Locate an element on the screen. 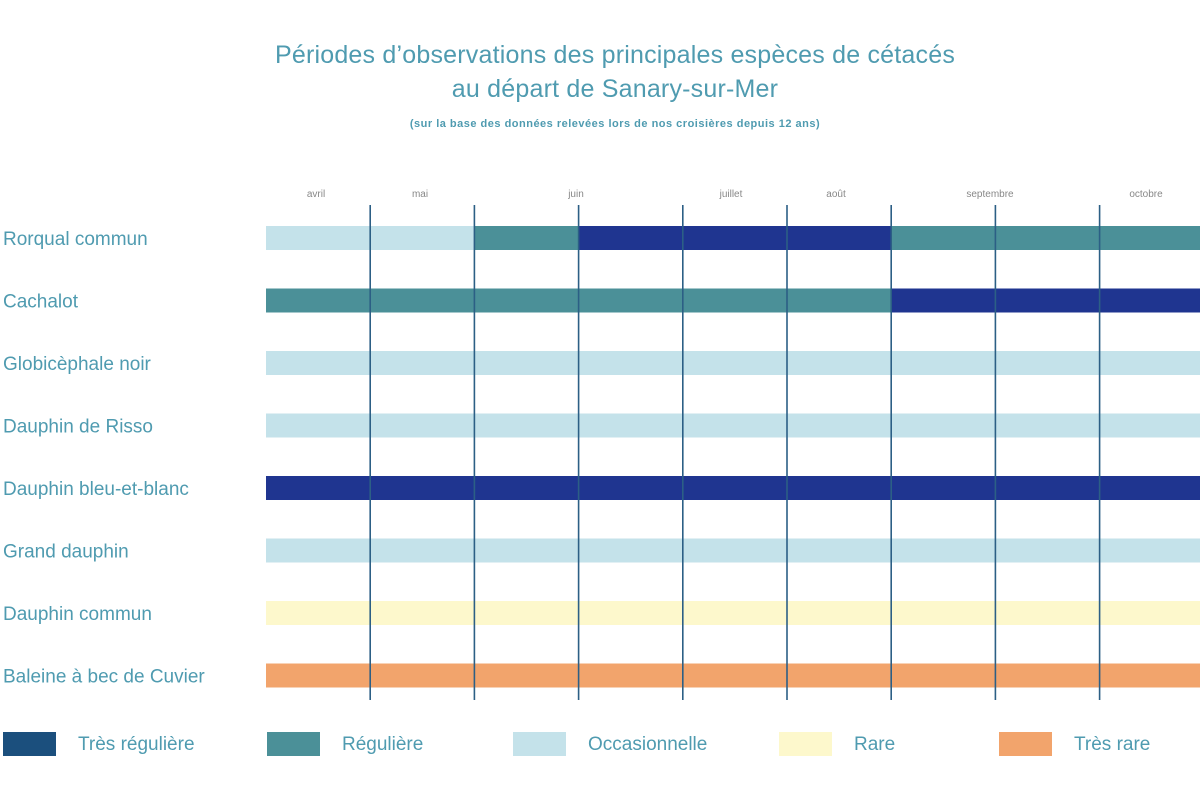 The height and width of the screenshot is (800, 1200). month-label: juin is located at coordinates (575, 194).